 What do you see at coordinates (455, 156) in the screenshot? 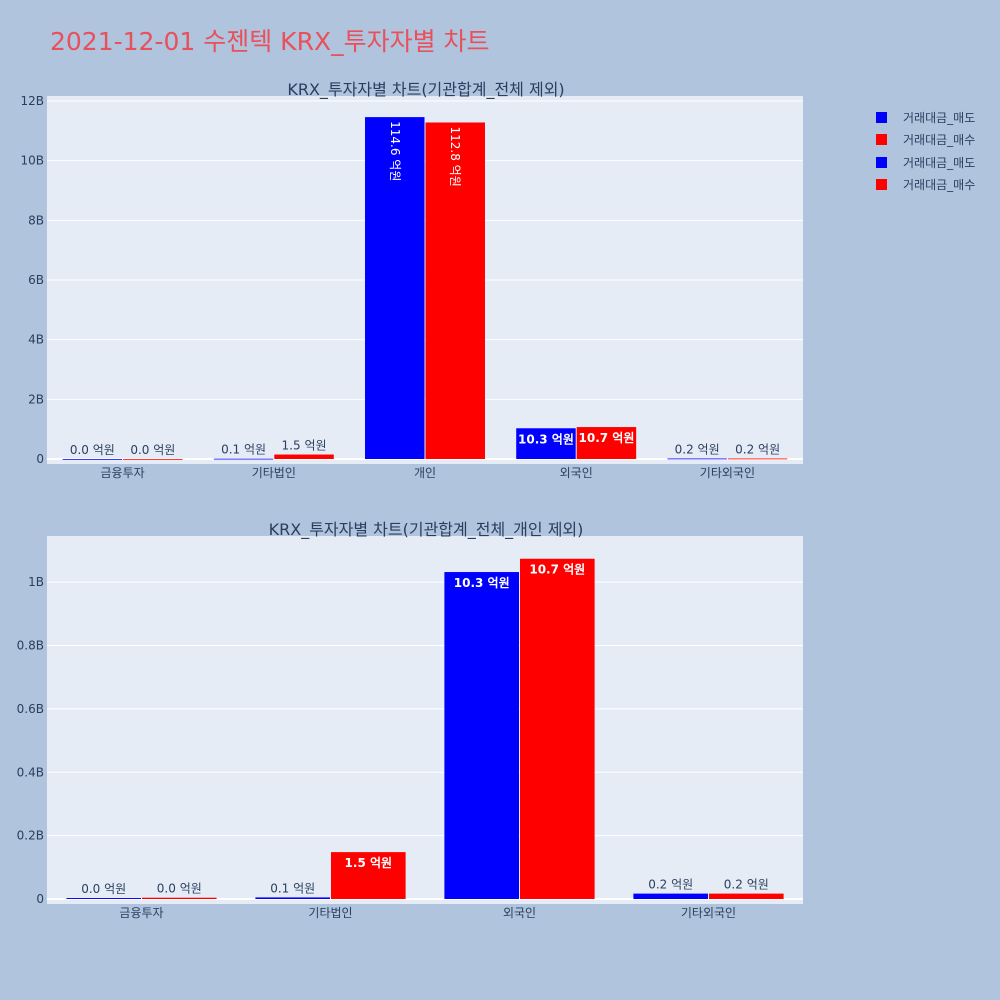
I see `data-label: 112.8 억원` at bounding box center [455, 156].